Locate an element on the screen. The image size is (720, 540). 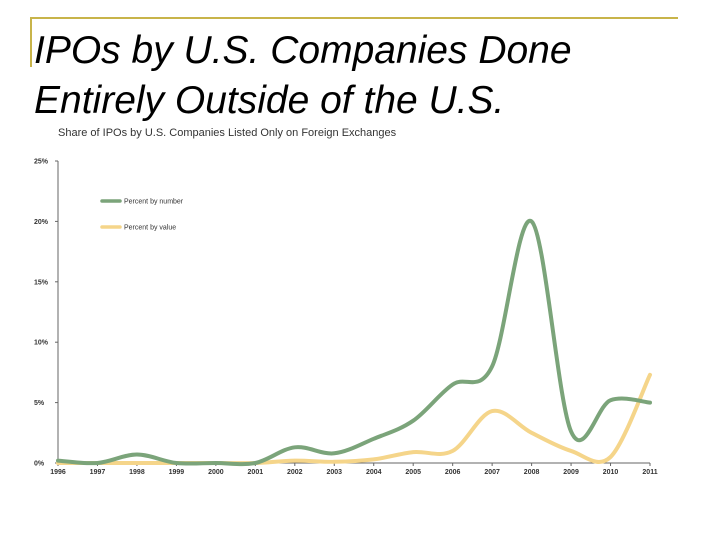
slide-title-line-1: IPOs by U.S. Companies Done is located at coordinates (303, 50).